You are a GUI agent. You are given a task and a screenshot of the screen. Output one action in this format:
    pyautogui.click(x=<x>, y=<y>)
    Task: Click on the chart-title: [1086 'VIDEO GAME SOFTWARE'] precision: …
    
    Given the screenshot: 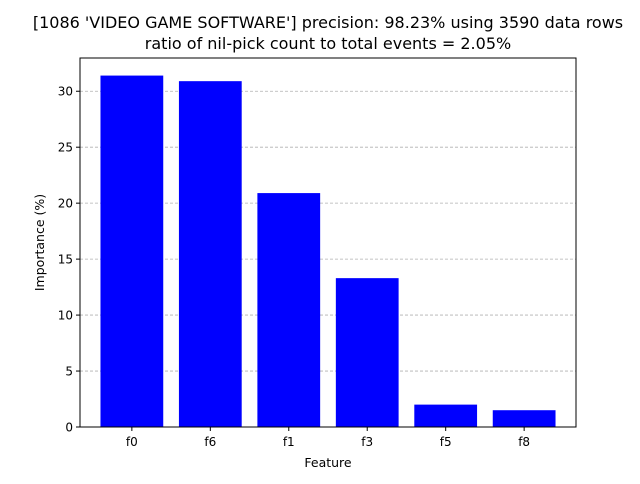 What is the action you would take?
    pyautogui.click(x=328, y=22)
    